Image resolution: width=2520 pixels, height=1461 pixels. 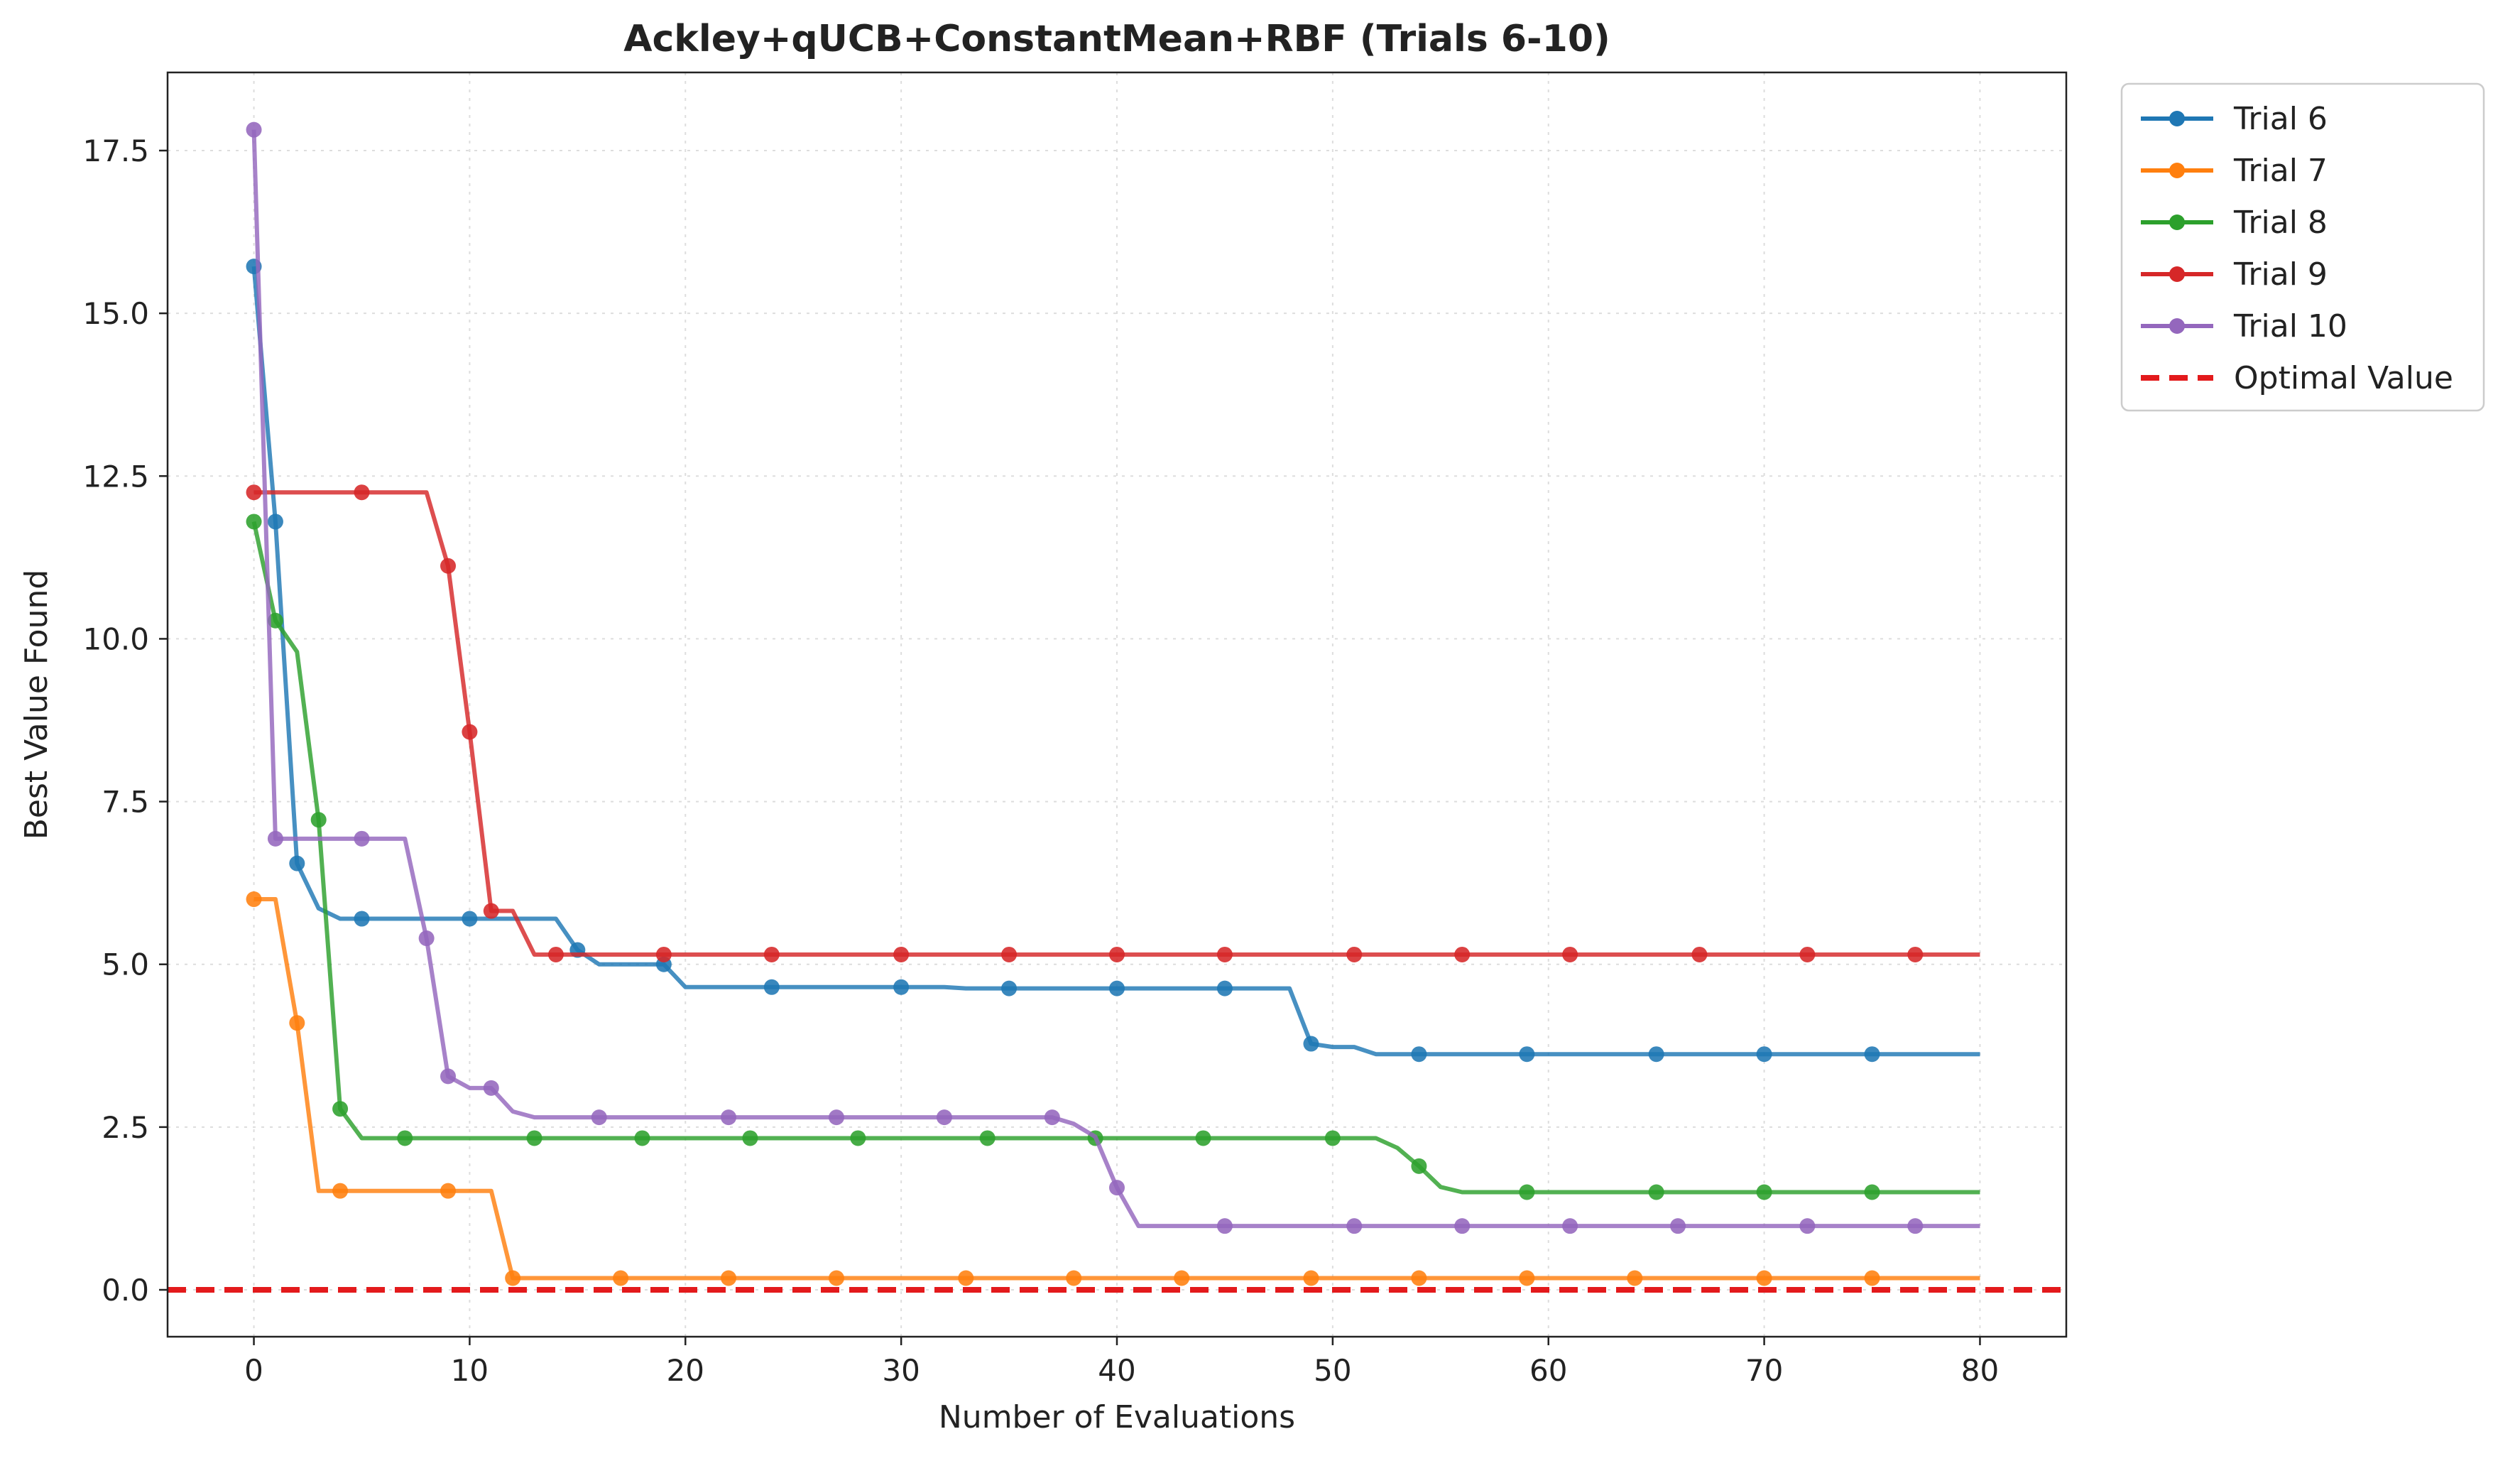 I want to click on x-tick-label: 40, so click(x=1116, y=1370).